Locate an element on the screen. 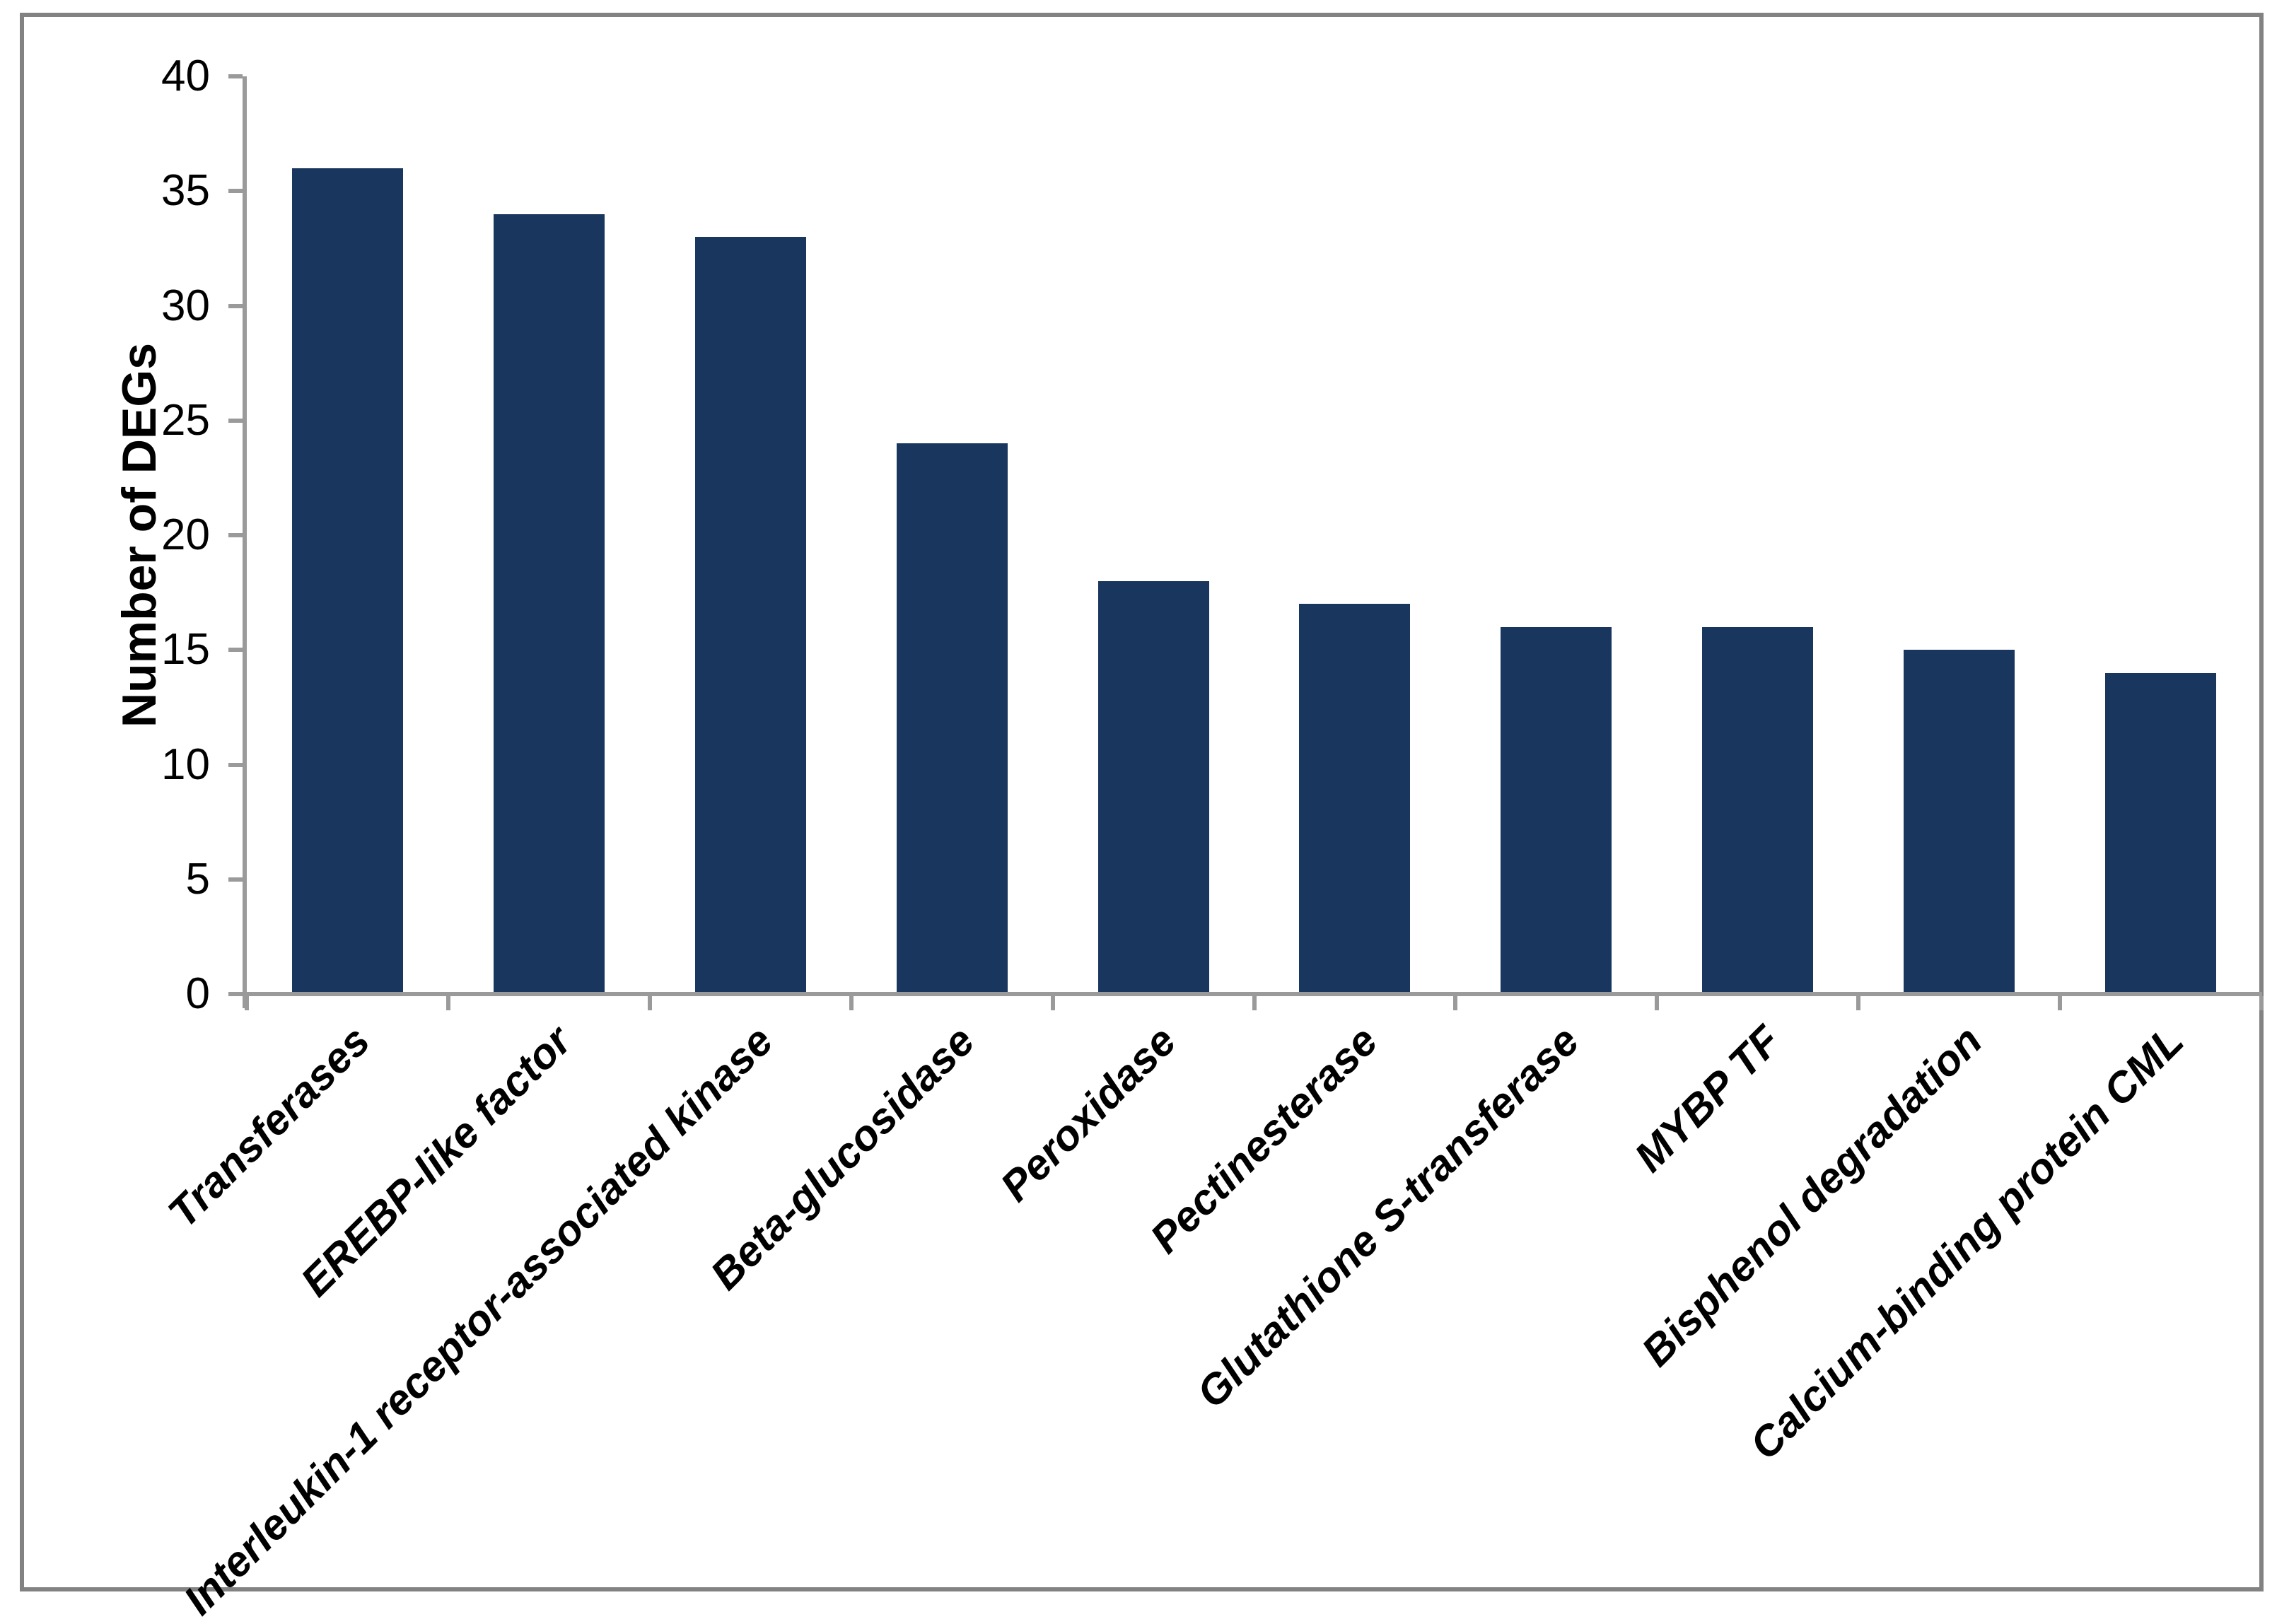 The height and width of the screenshot is (1624, 2289). y-tick-label: 5 is located at coordinates (197, 879).